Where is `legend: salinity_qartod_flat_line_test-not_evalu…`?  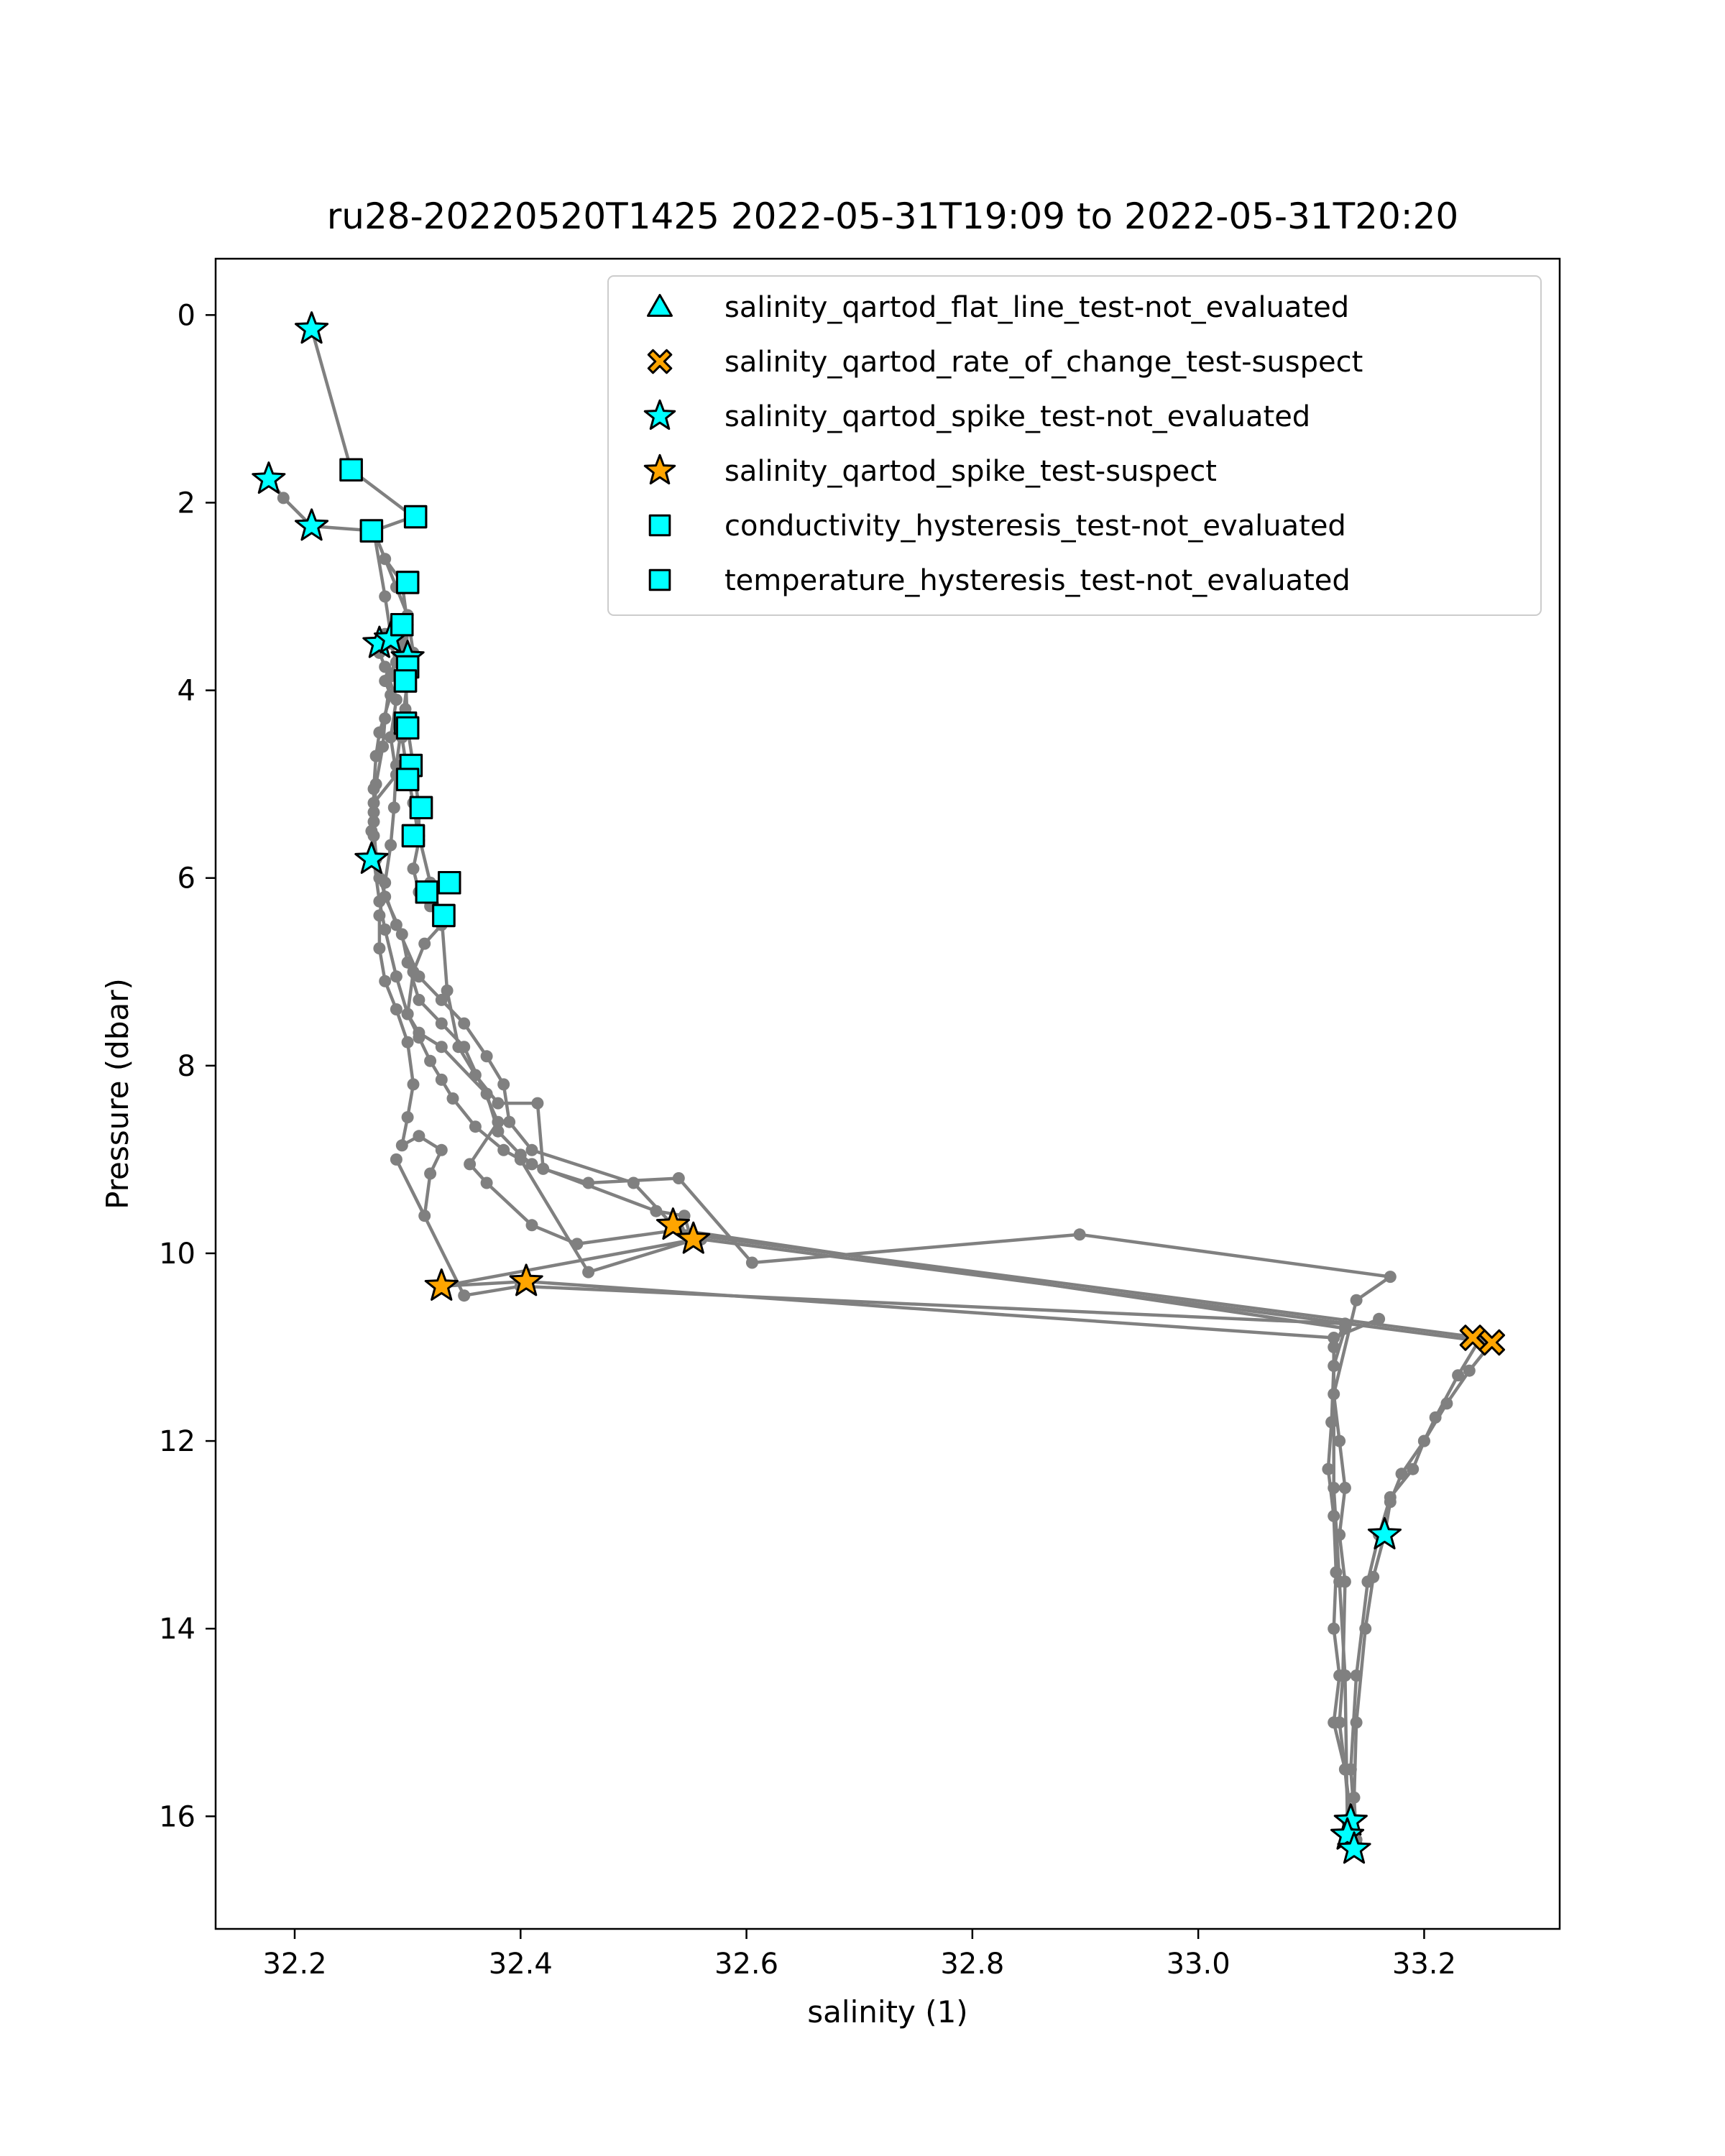 legend: salinity_qartod_flat_line_test-not_evalu… is located at coordinates (1074, 445).